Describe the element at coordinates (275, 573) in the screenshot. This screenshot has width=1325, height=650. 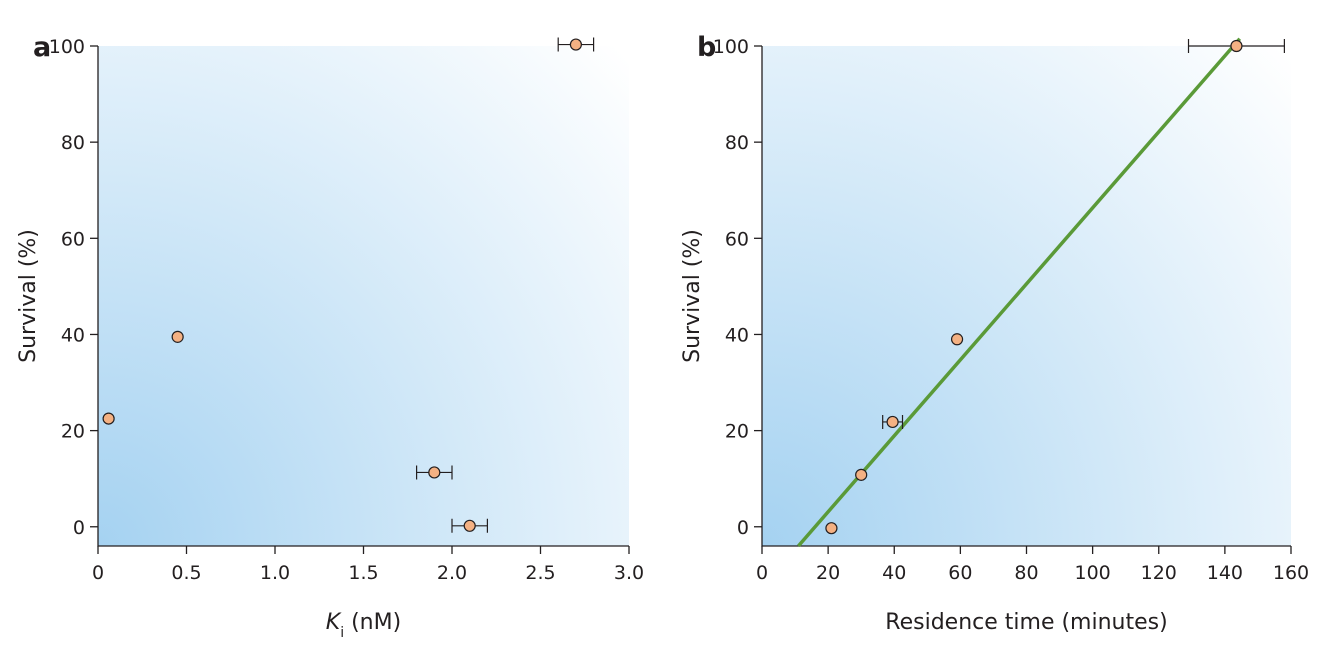
I see `x-tick-label: 1.0` at that location.